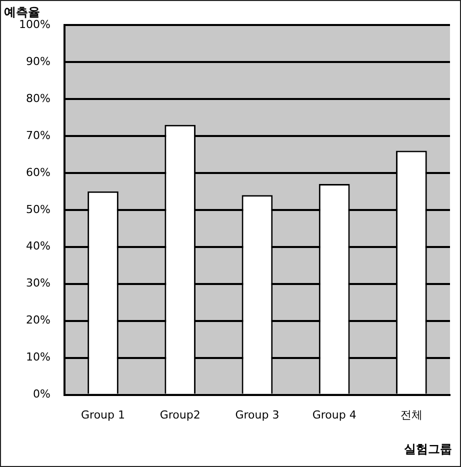 The height and width of the screenshot is (467, 461). I want to click on y-tick-label: 20%, so click(38, 320).